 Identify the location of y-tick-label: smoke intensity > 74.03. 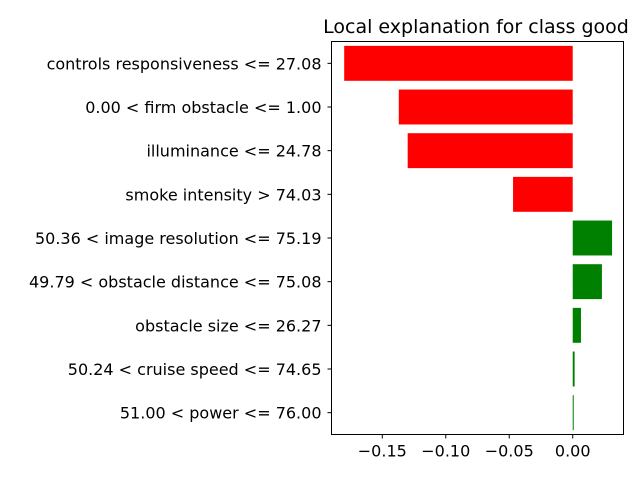
(223, 194).